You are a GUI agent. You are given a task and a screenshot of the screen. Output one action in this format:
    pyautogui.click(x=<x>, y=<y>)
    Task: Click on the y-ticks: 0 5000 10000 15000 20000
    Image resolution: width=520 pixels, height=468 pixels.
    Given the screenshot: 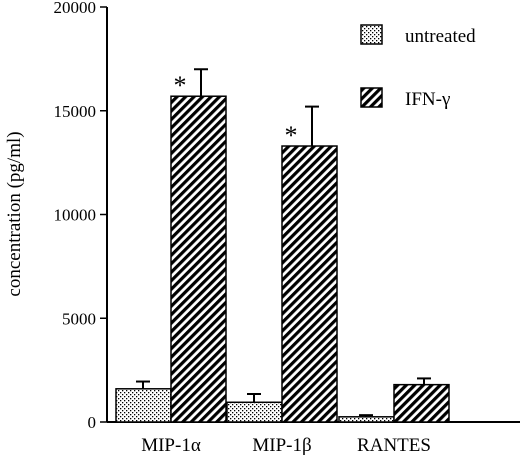 What is the action you would take?
    pyautogui.click(x=80, y=216)
    